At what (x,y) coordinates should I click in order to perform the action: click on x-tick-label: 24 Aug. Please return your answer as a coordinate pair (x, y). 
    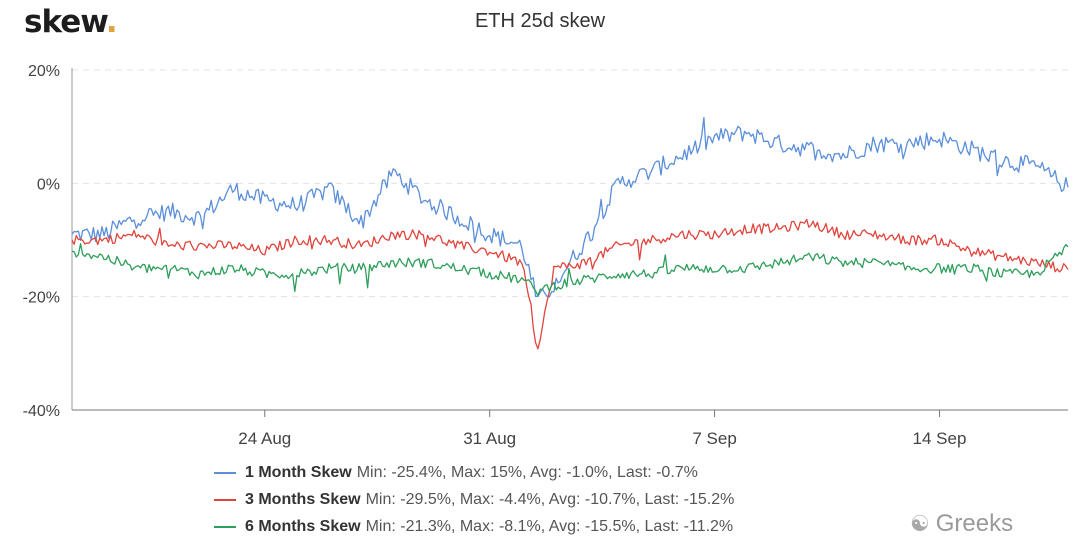
    Looking at the image, I should click on (264, 438).